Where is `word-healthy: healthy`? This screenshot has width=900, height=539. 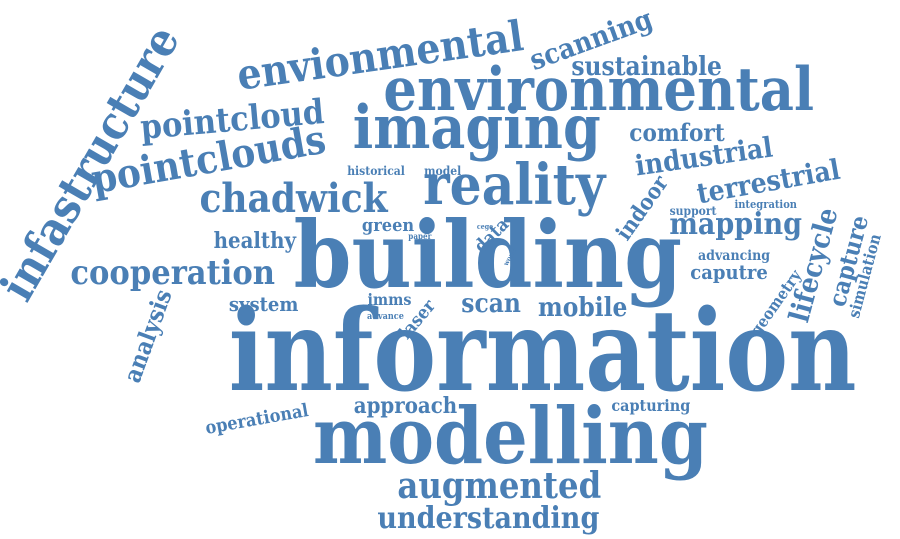
word-healthy: healthy is located at coordinates (255, 241).